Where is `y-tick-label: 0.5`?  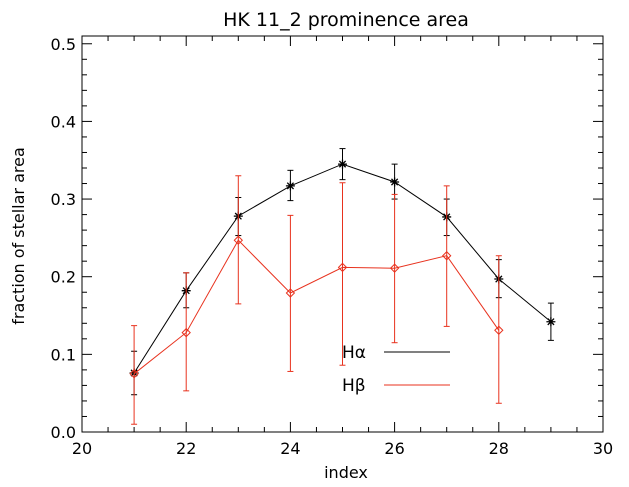
y-tick-label: 0.5 is located at coordinates (63, 44).